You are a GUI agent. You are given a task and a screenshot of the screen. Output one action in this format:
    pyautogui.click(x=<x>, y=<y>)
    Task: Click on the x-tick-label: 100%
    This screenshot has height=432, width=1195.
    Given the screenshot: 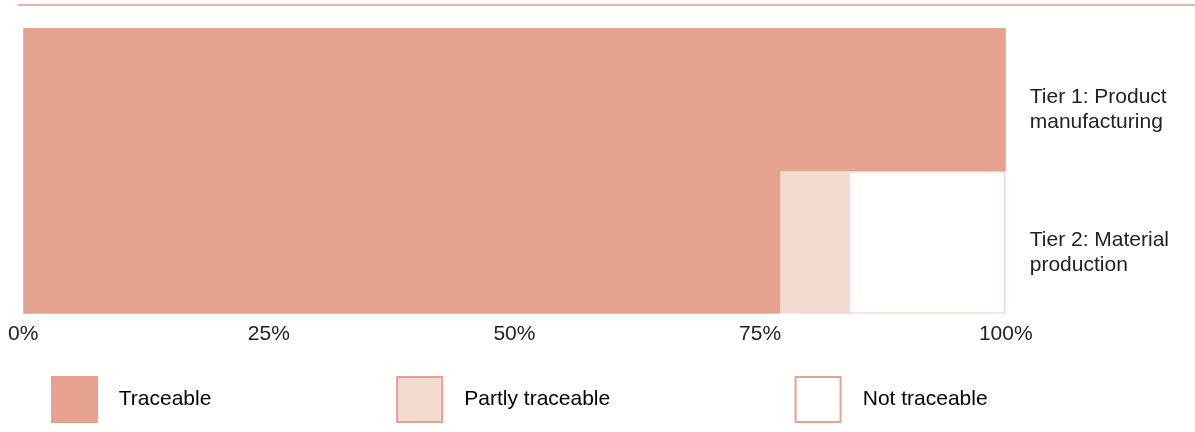 What is the action you would take?
    pyautogui.click(x=1005, y=333)
    